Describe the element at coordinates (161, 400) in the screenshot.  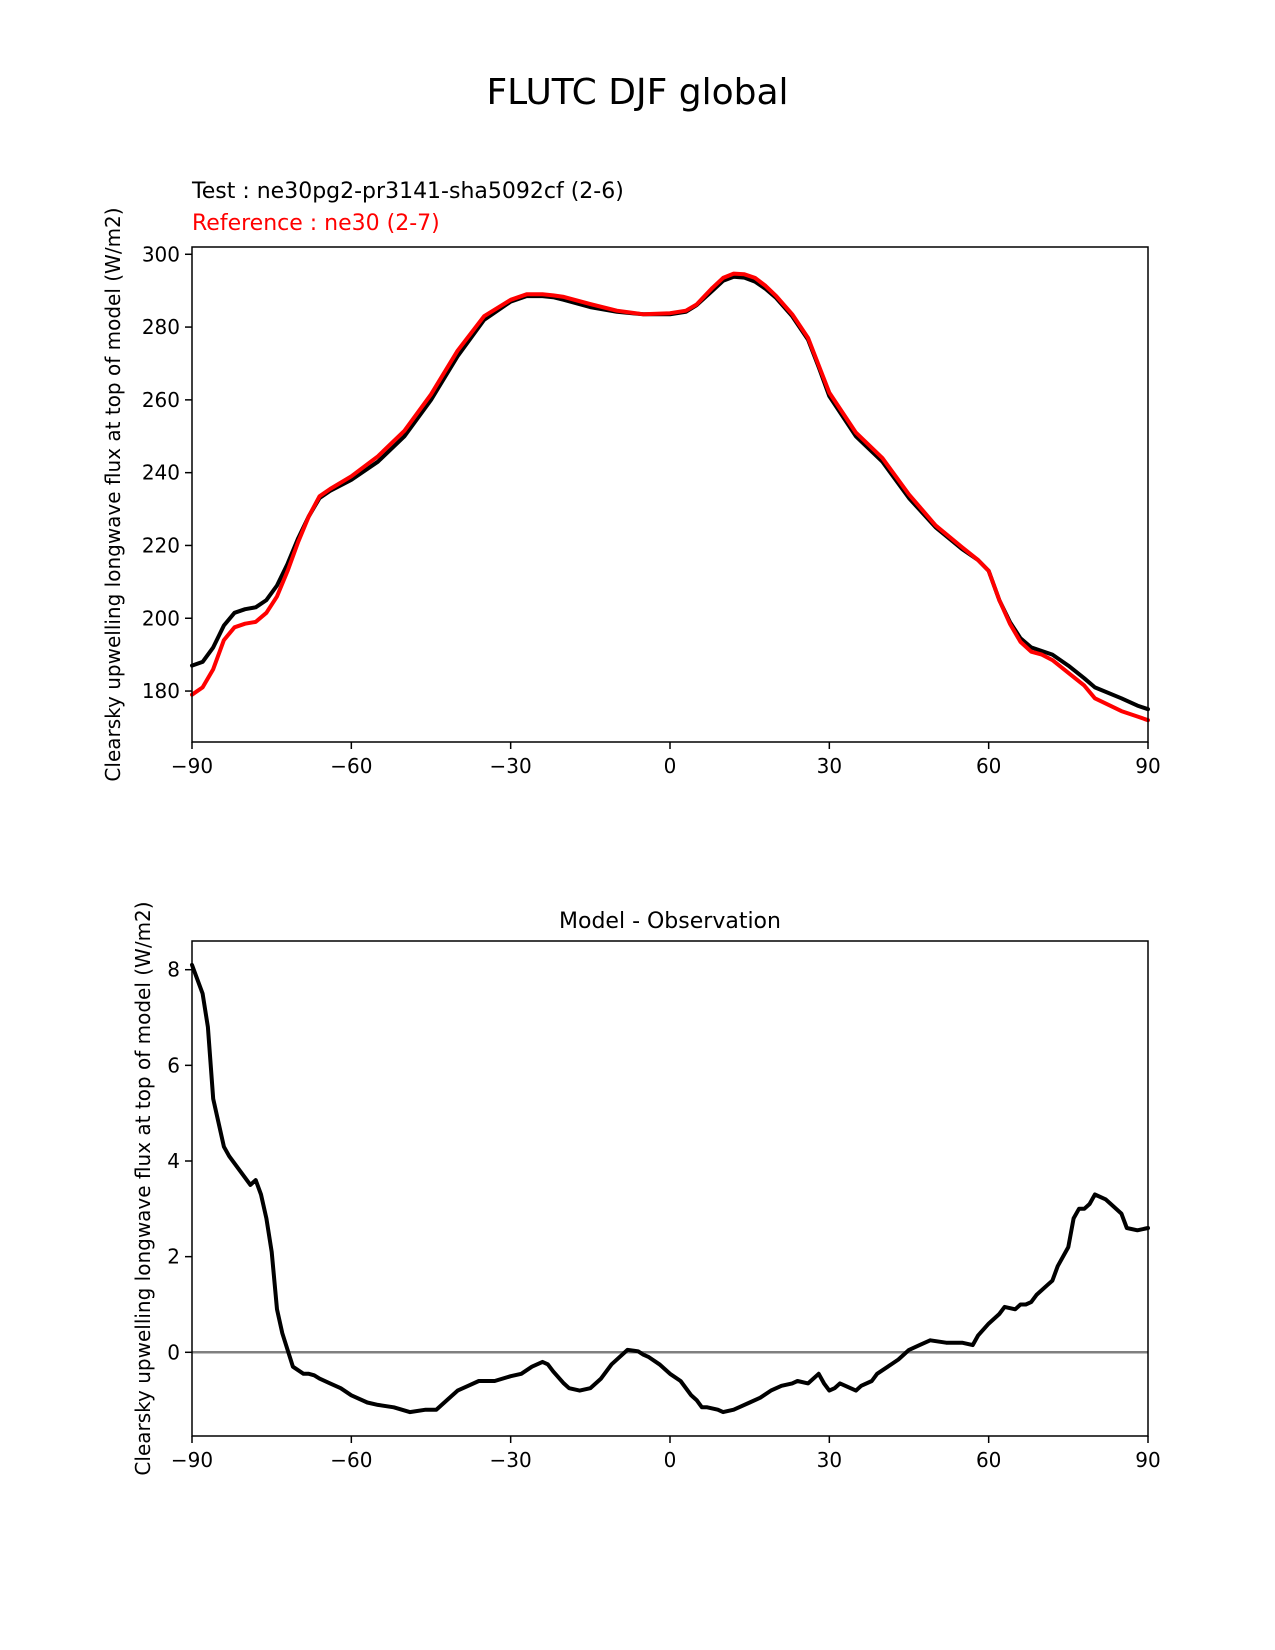
I see `y-tick-label: 260` at that location.